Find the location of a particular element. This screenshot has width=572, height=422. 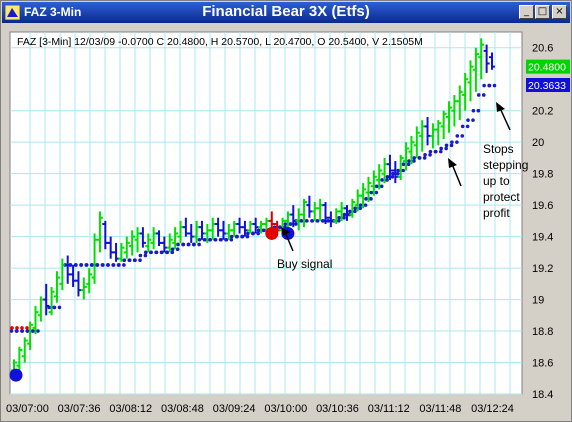

y-tick-label: 19.2 is located at coordinates (542, 269).